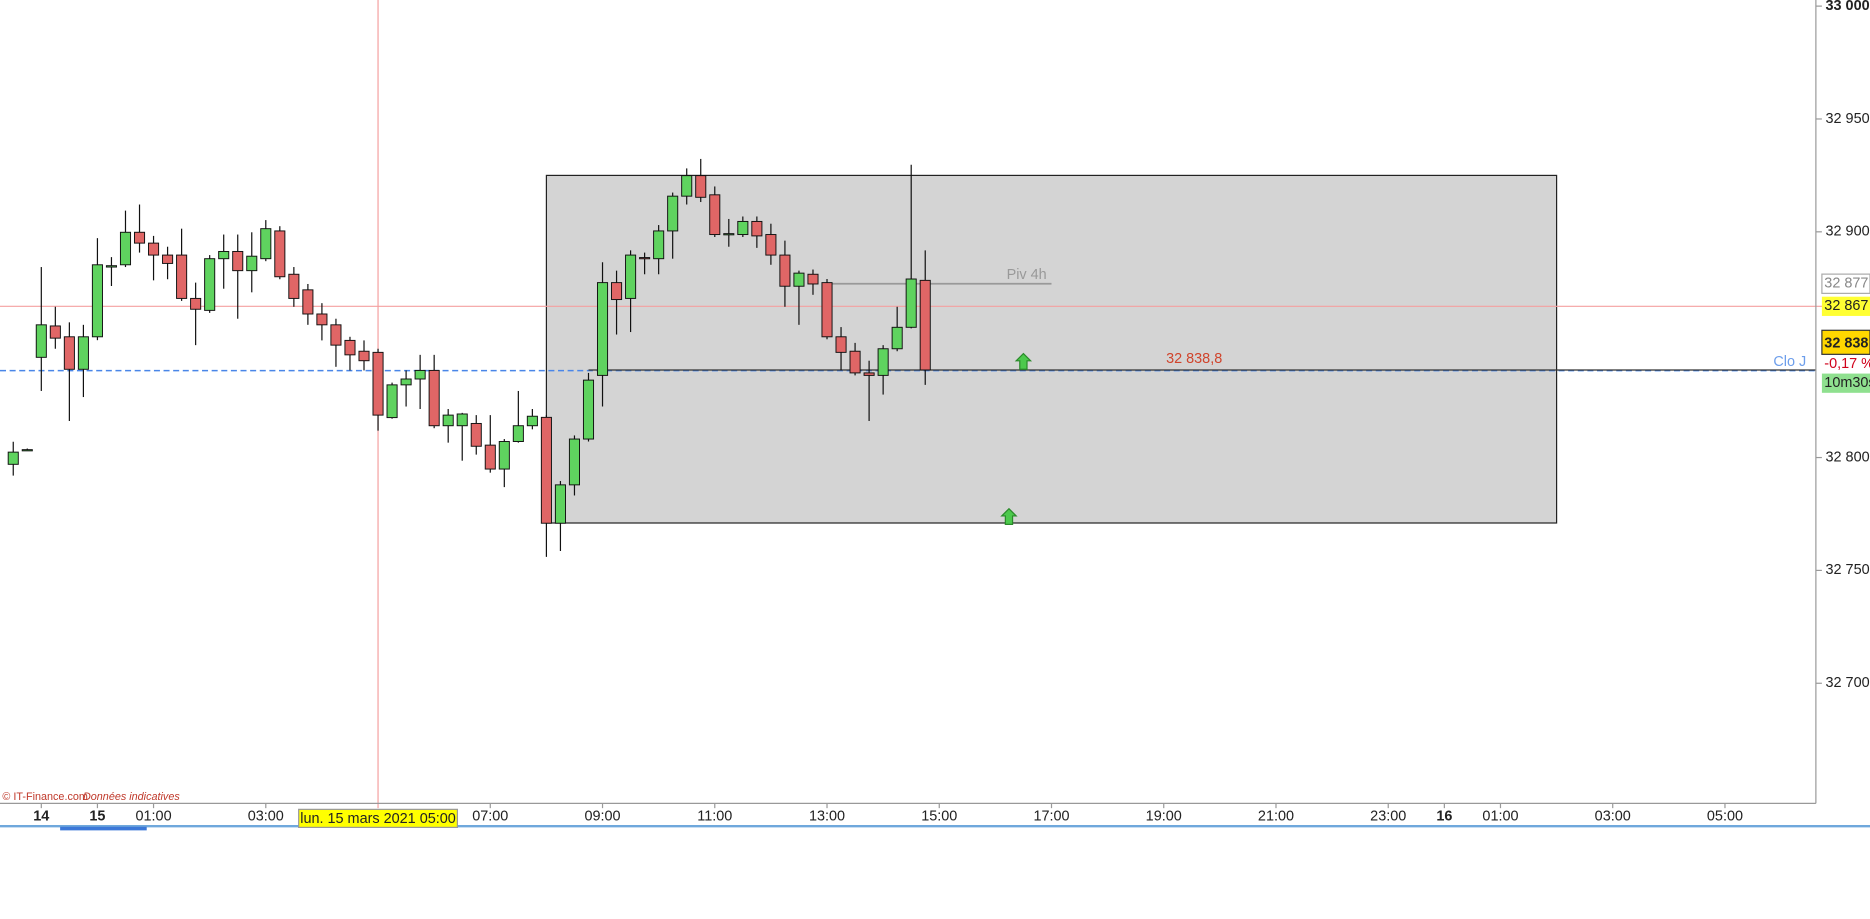 This screenshot has width=1870, height=919. Describe the element at coordinates (1444, 816) in the screenshot. I see `x-tick-label: 16` at that location.